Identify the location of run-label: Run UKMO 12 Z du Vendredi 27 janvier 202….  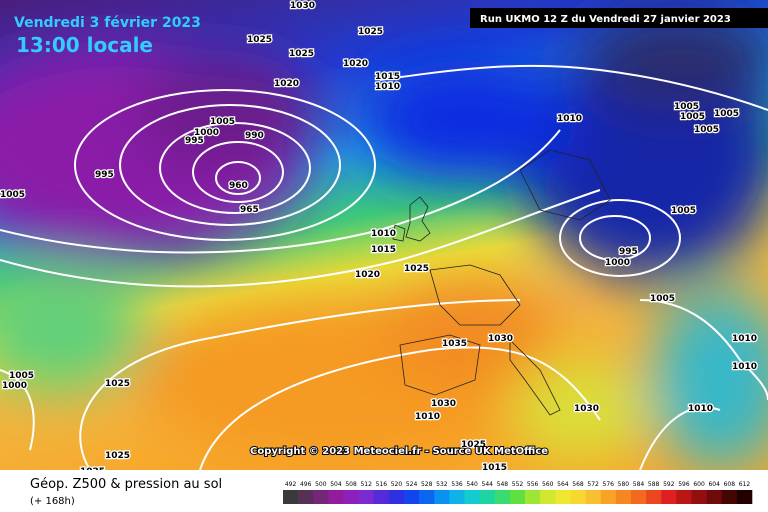
(605, 19).